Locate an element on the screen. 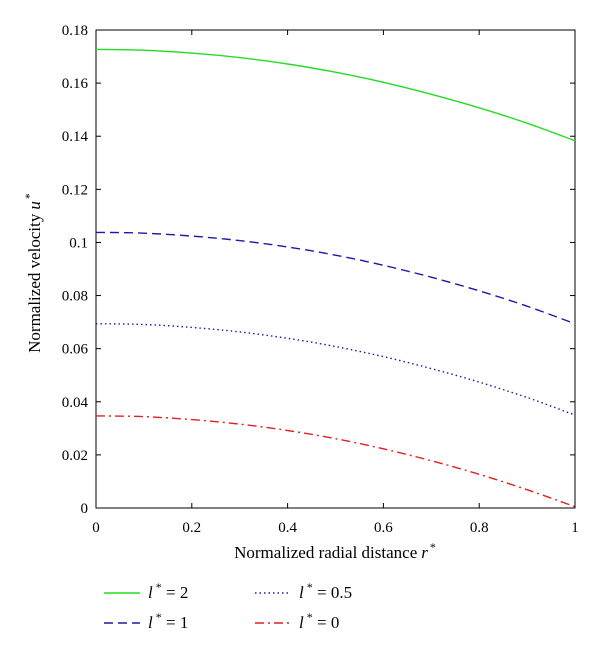 This screenshot has height=652, width=600. y-tick-label: 0.12 is located at coordinates (75, 190).